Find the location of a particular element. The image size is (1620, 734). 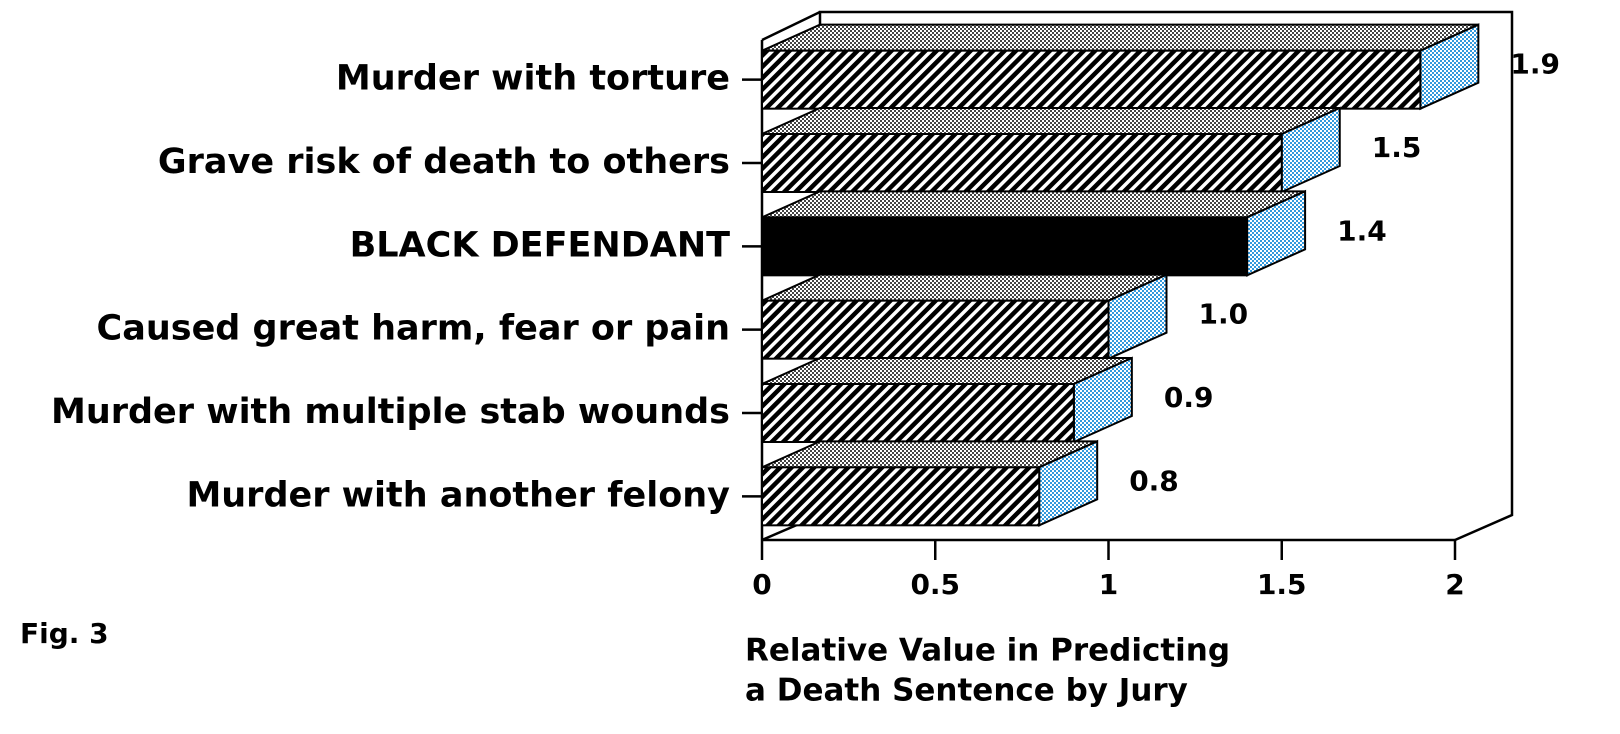

y-tick-label: Murder with another felony is located at coordinates (458, 495).